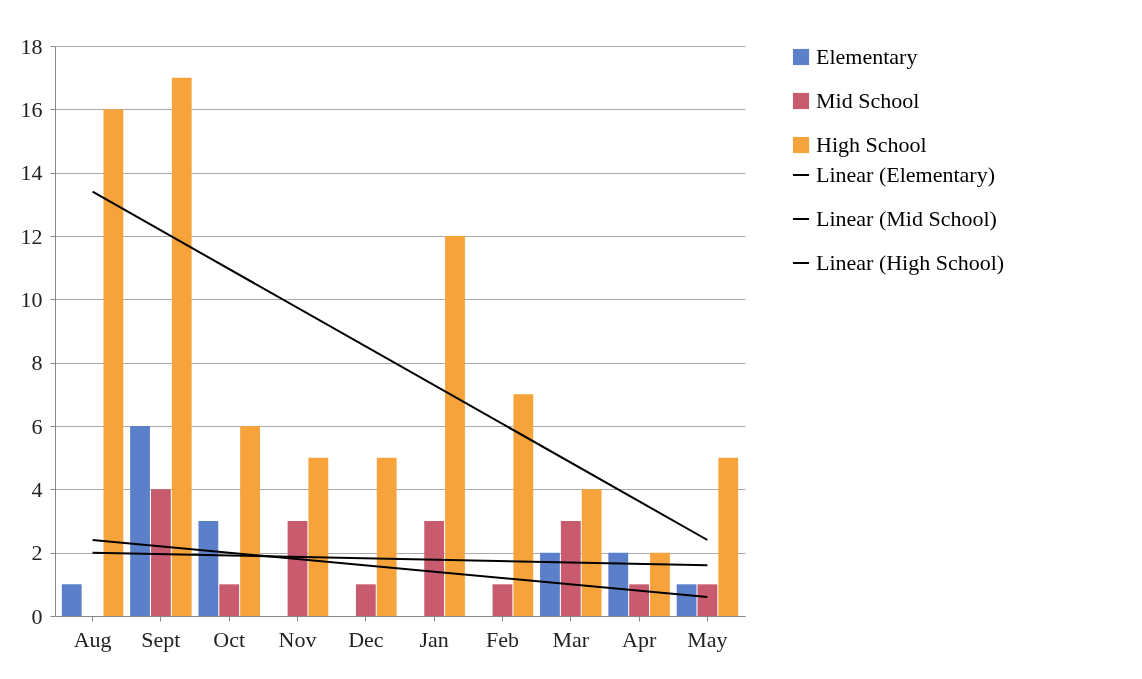 This screenshot has width=1142, height=679. Describe the element at coordinates (31, 236) in the screenshot. I see `y-tick-label: 12` at that location.